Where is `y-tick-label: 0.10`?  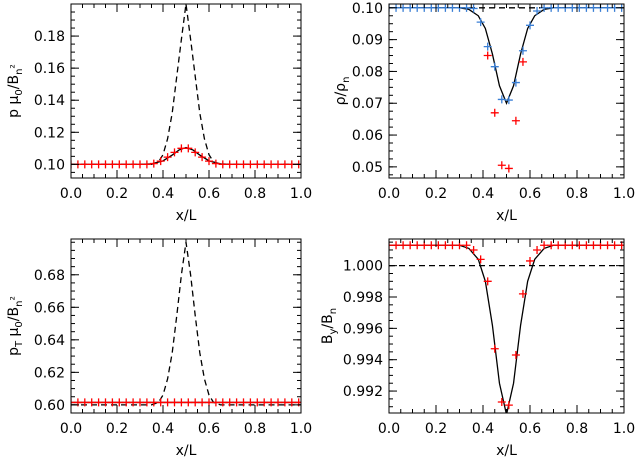
y-tick-label: 0.10 is located at coordinates (367, 9).